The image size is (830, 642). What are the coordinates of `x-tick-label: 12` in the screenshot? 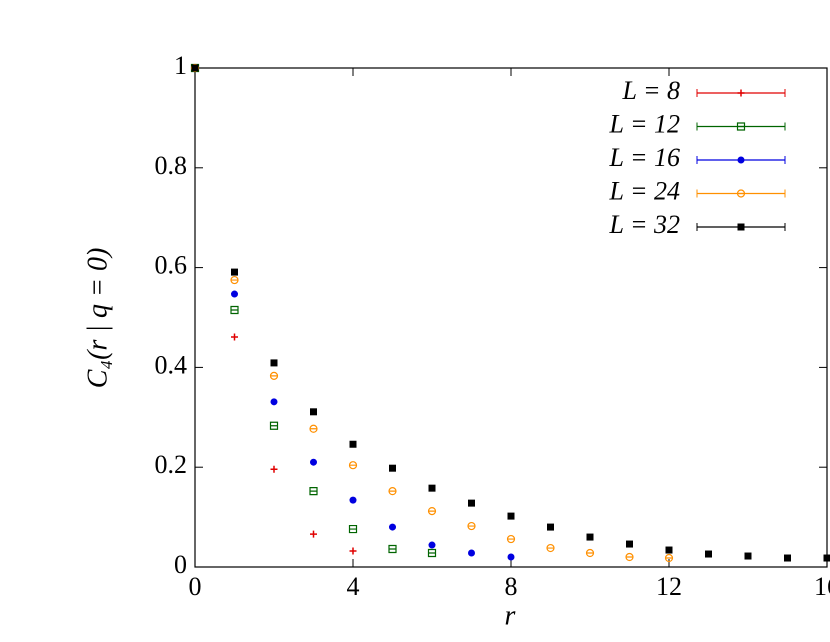 It's located at (669, 586).